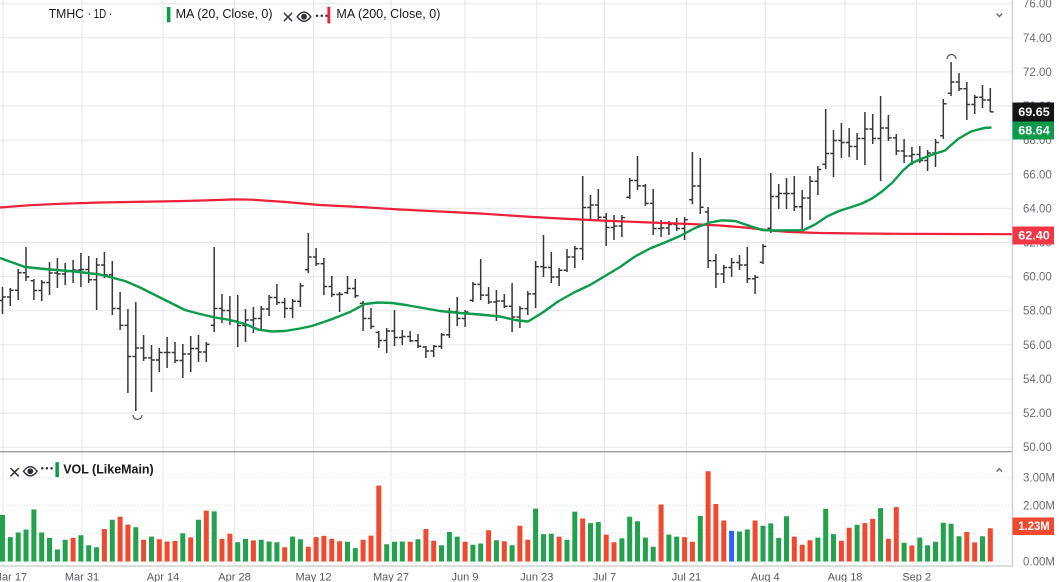 The image size is (1059, 582). I want to click on svg-text: 58.00, so click(1037, 312).